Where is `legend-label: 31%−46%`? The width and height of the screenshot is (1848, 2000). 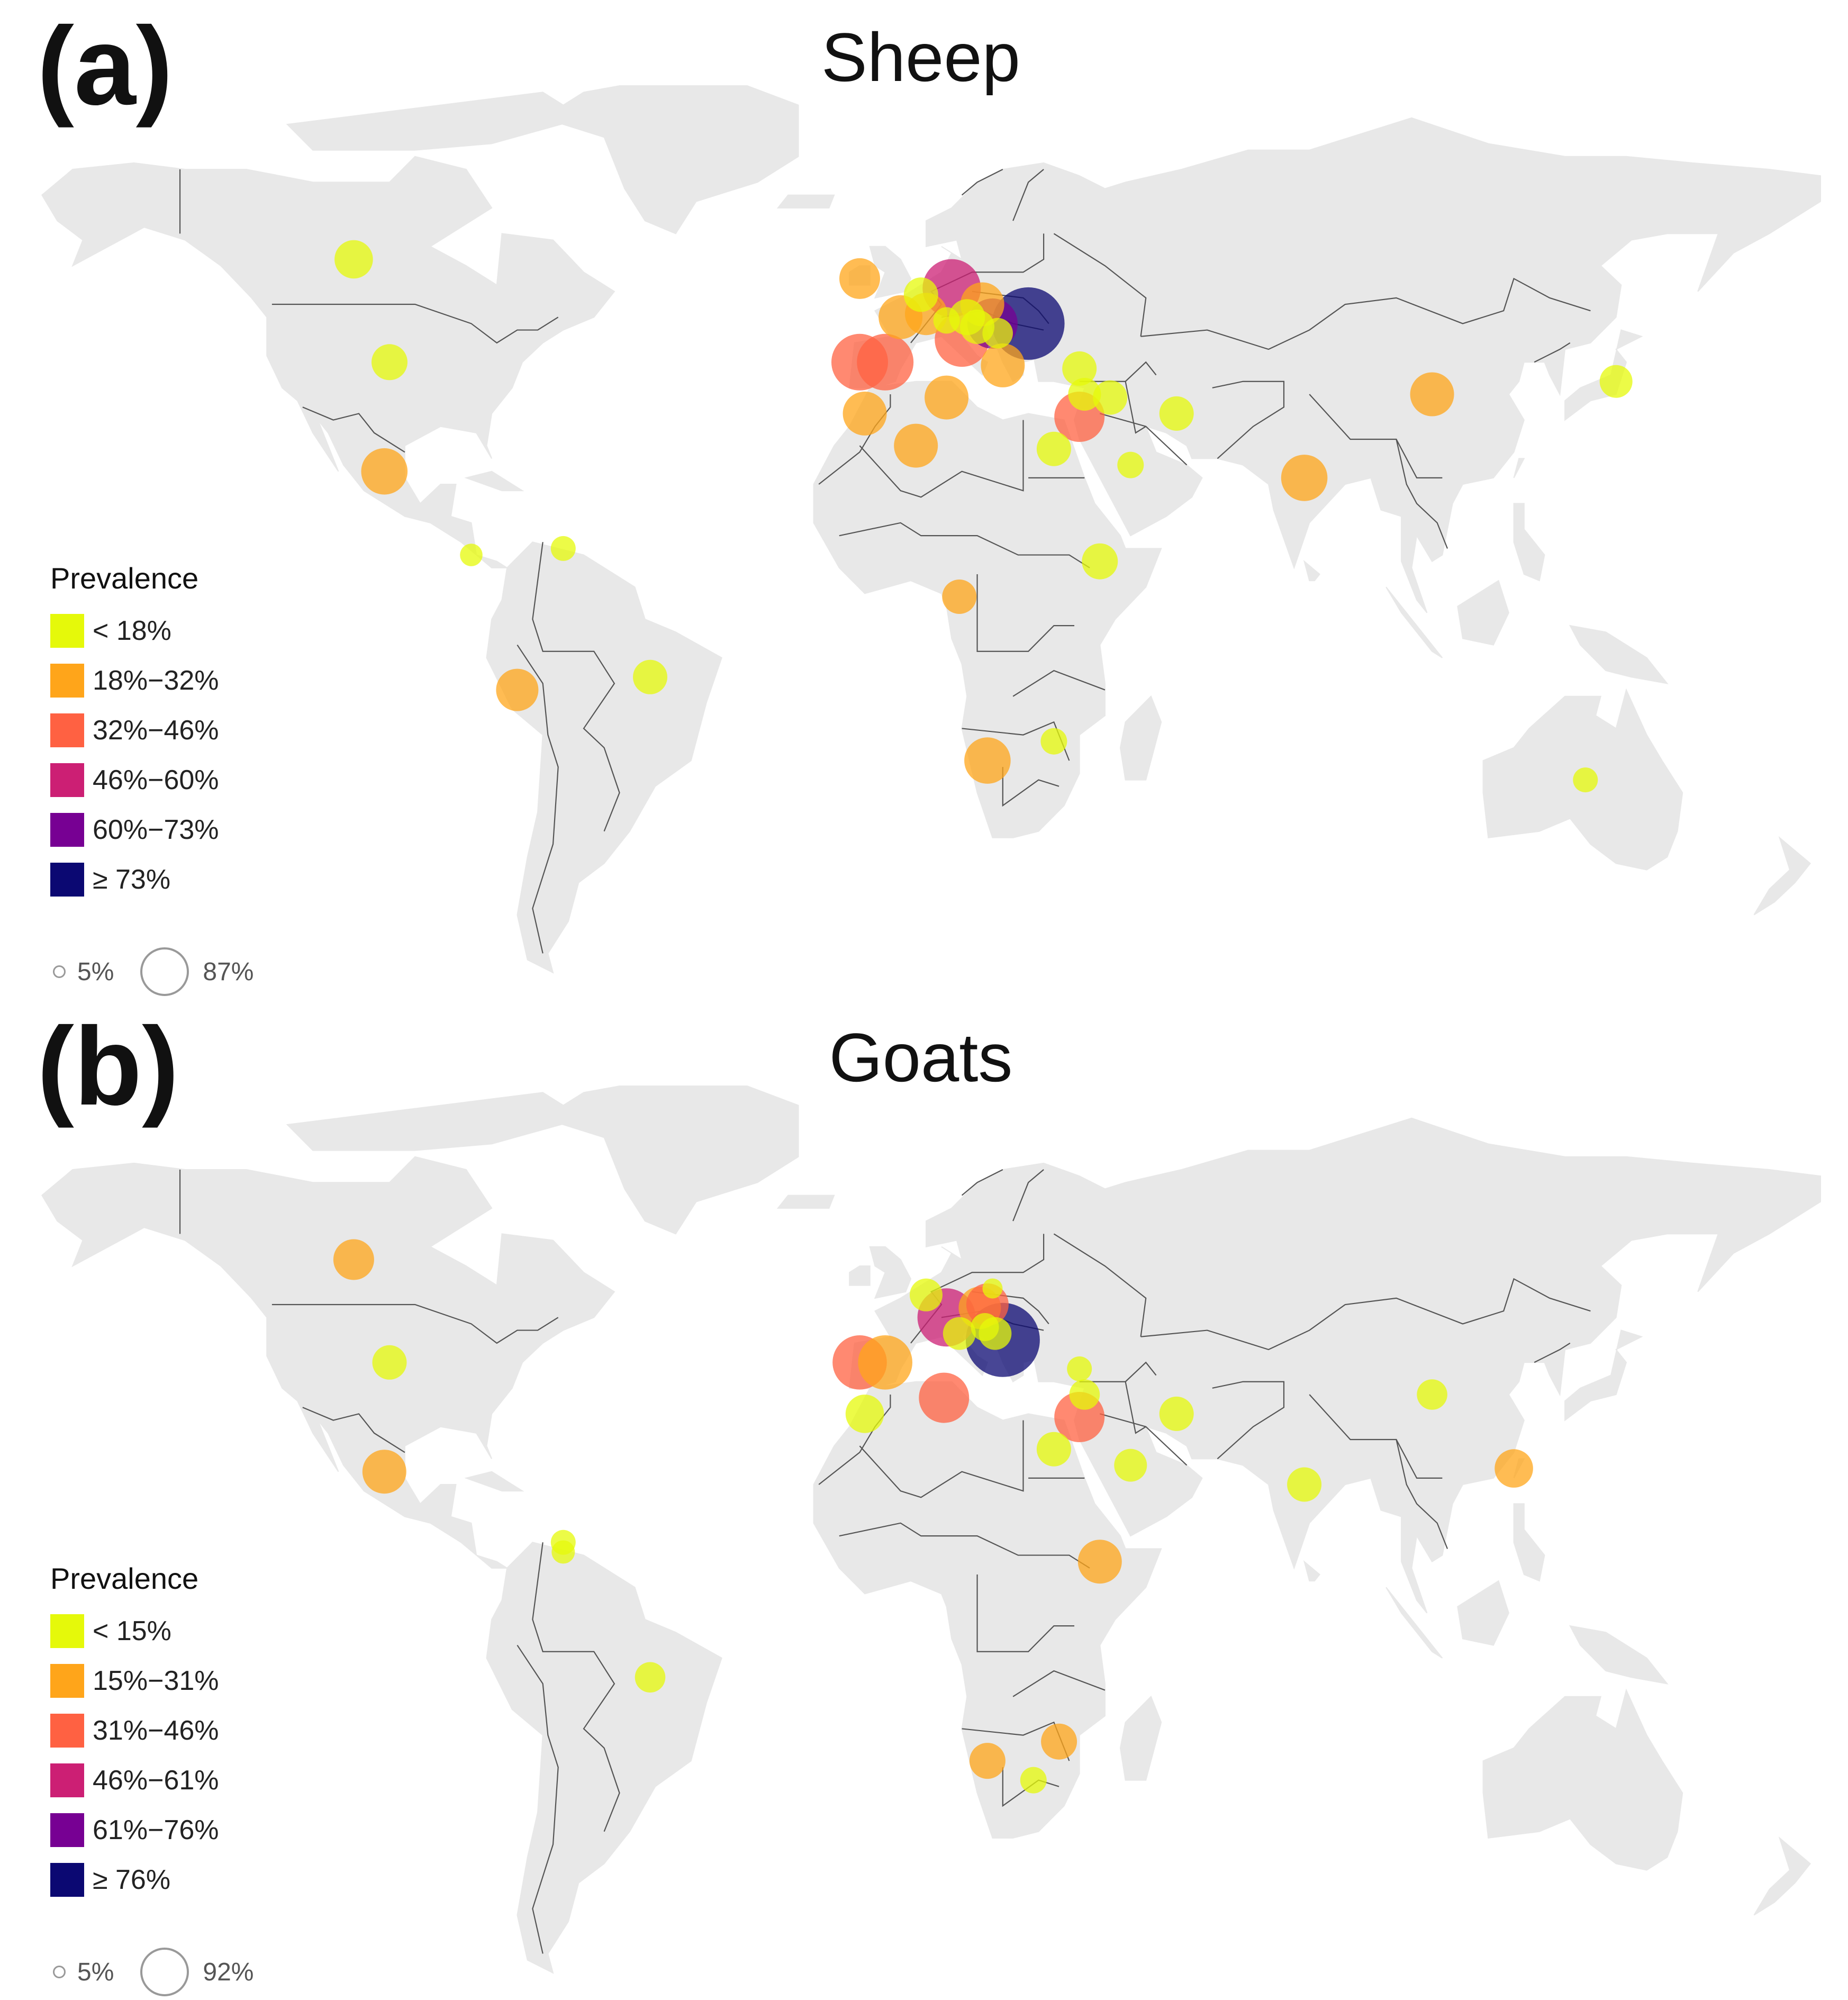
legend-label: 31%−46% is located at coordinates (156, 1730).